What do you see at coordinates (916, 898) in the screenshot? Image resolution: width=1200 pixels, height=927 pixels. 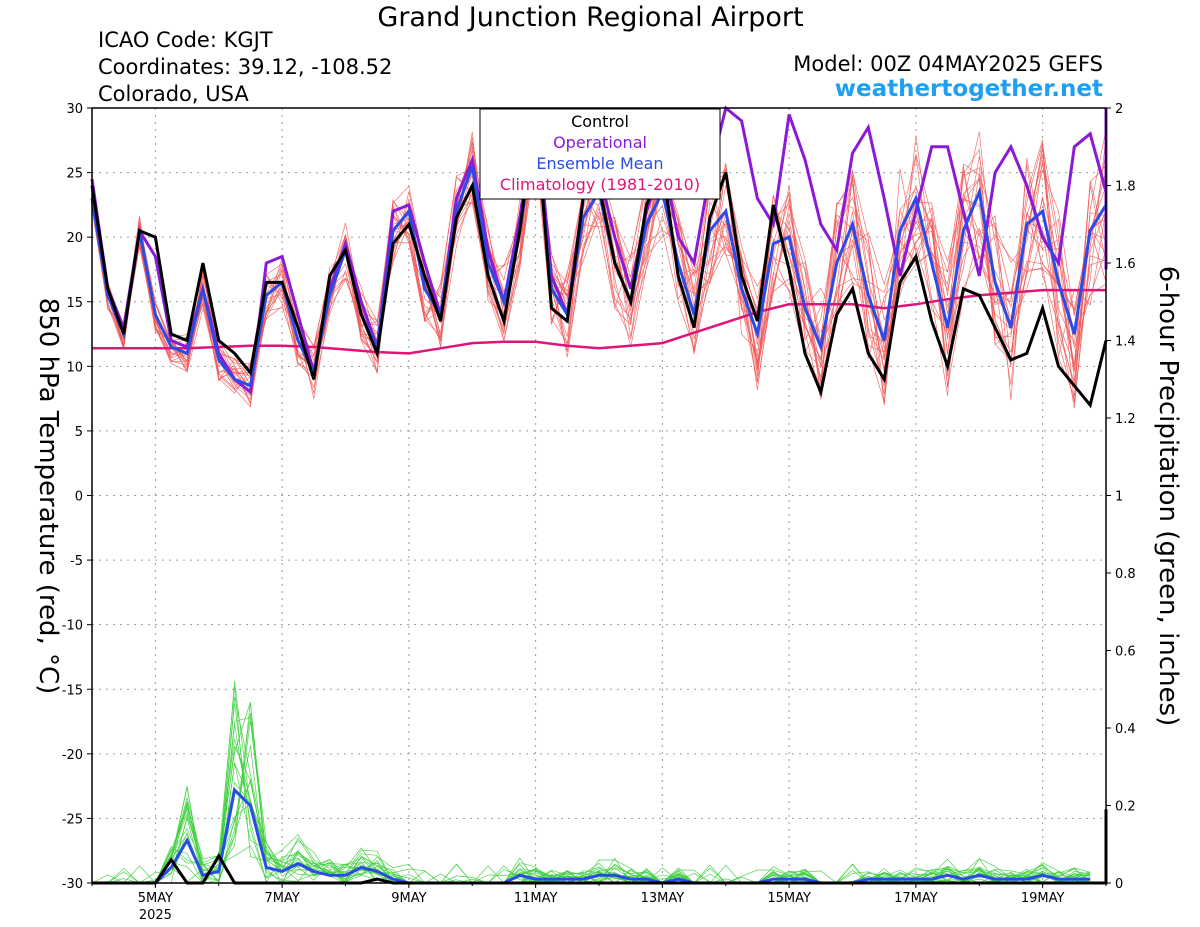 I see `x-tick-label: 17MAY` at bounding box center [916, 898].